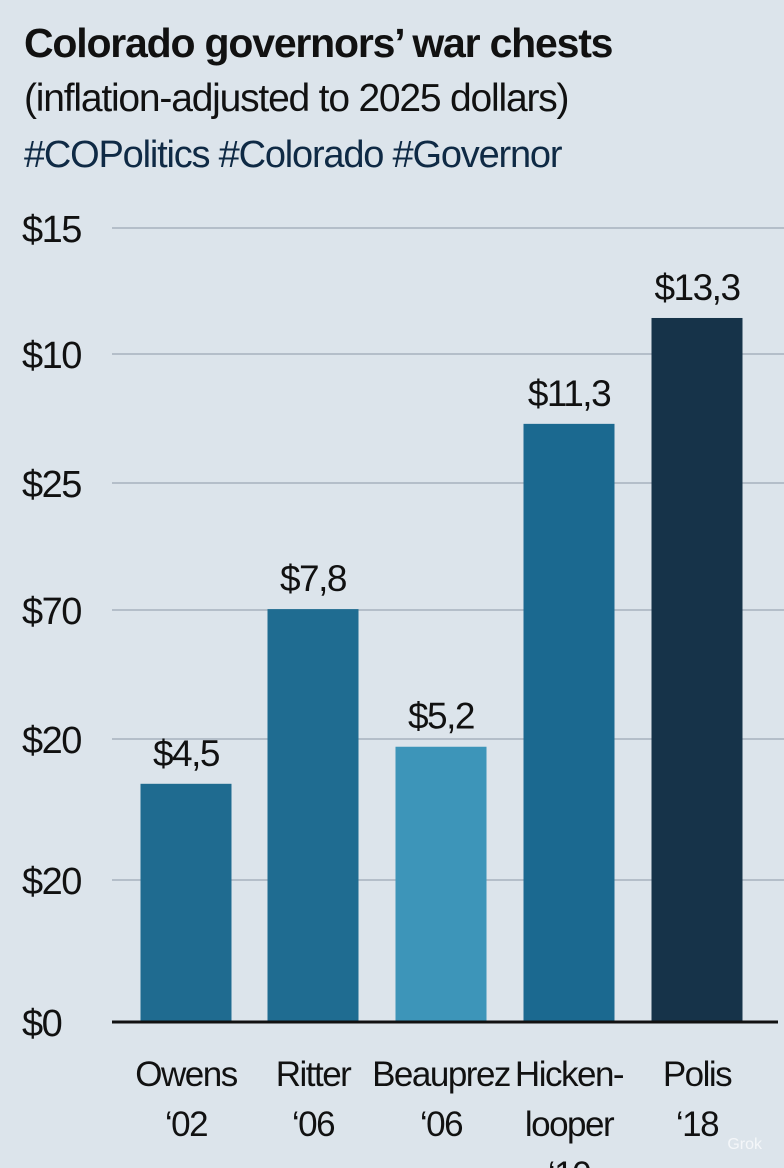 This screenshot has width=784, height=1168. Describe the element at coordinates (51, 485) in the screenshot. I see `y-tick-label: $25` at that location.